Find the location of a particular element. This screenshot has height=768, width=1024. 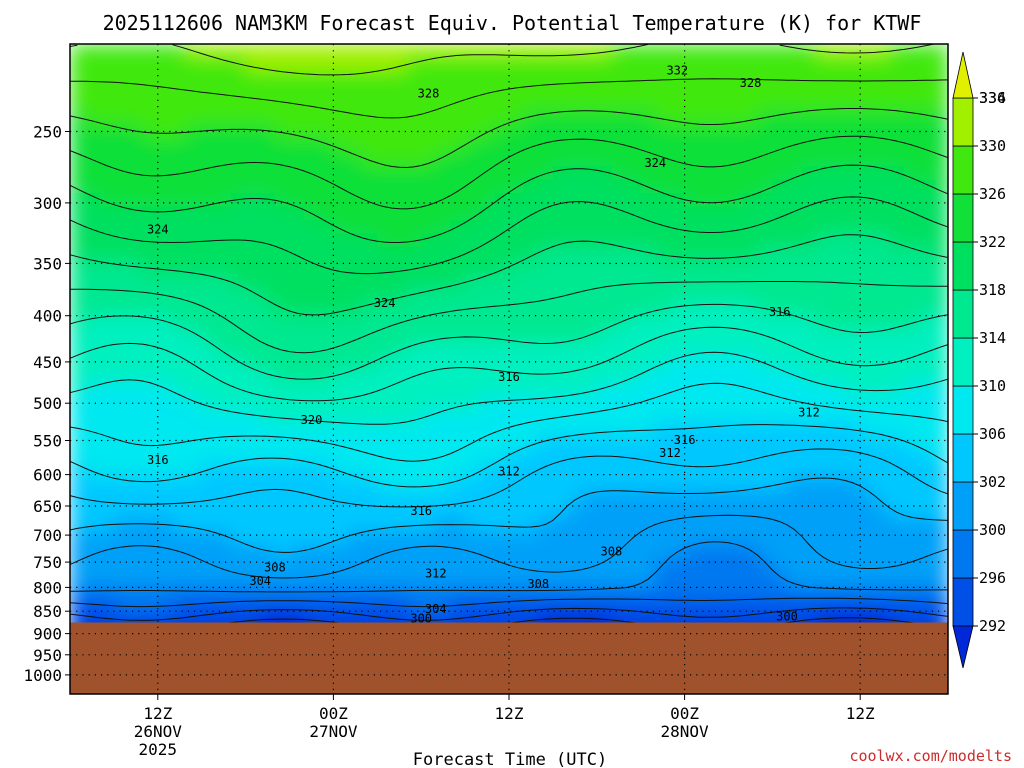

contour-label: 300 is located at coordinates (787, 617).